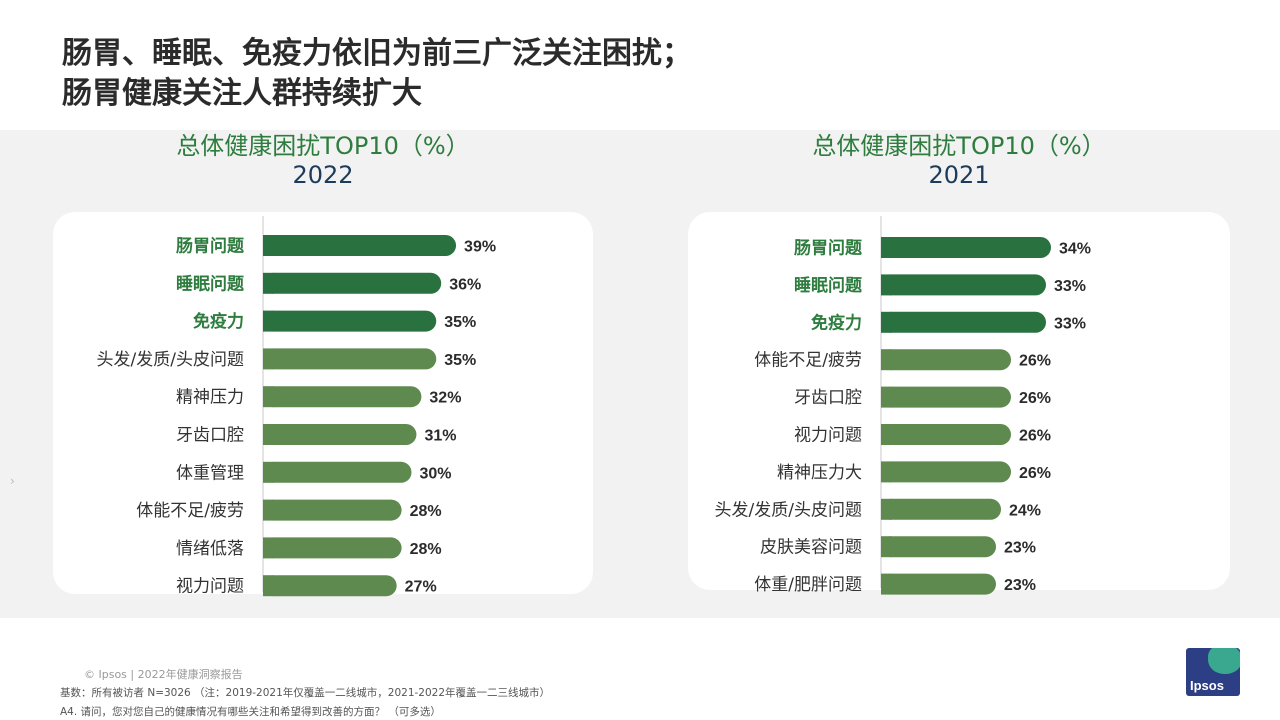 The height and width of the screenshot is (720, 1280). Describe the element at coordinates (828, 248) in the screenshot. I see `category-label-c2021-0: 肠胃问题` at that location.